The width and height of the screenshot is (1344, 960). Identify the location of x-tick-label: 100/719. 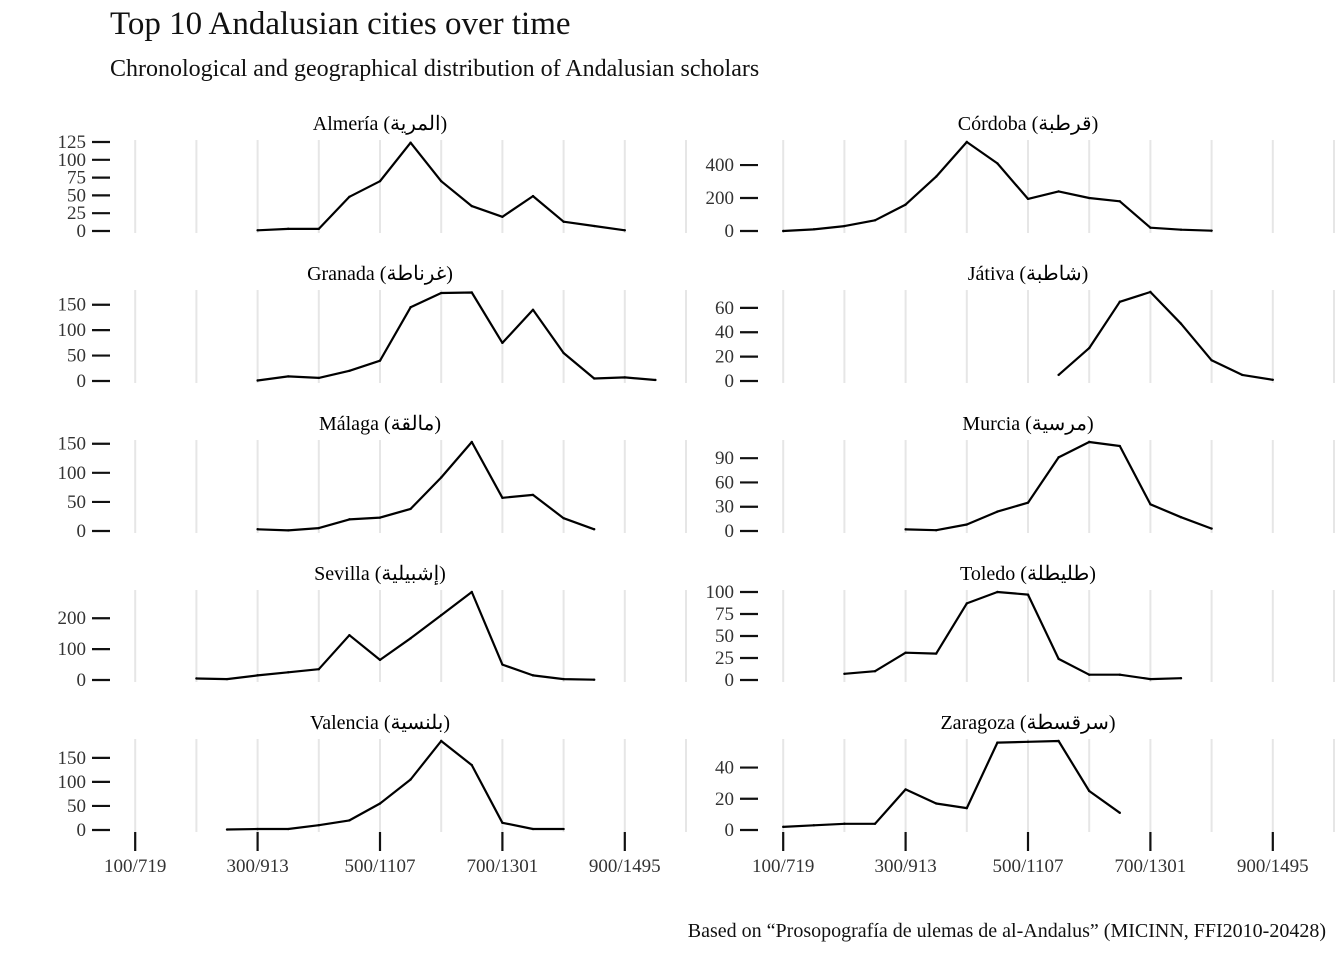
(783, 866).